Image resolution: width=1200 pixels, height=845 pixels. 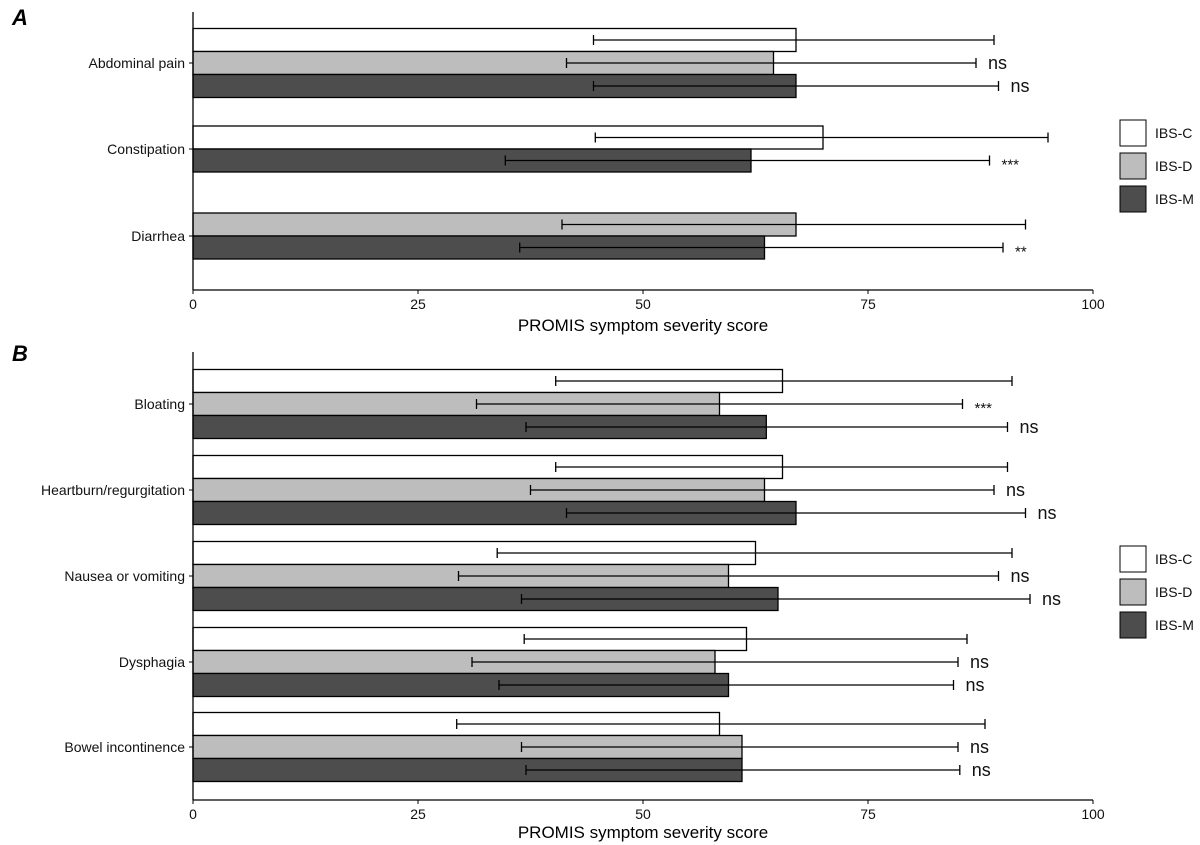 I want to click on category-label: Bowel incontinence, so click(x=124, y=747).